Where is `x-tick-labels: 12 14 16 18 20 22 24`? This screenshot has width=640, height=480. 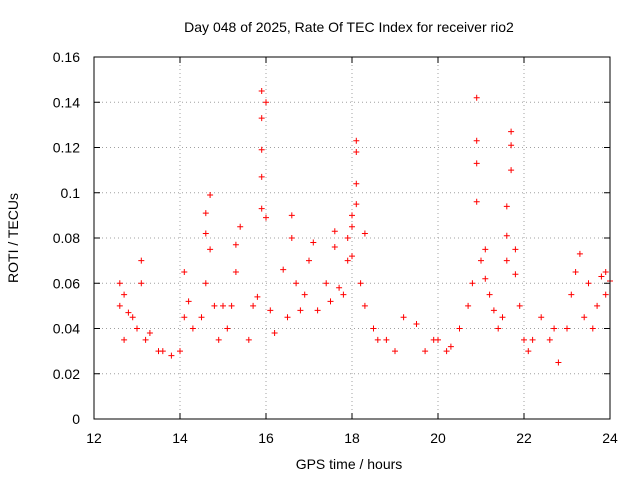
x-tick-labels: 12 14 16 18 20 22 24 is located at coordinates (352, 438).